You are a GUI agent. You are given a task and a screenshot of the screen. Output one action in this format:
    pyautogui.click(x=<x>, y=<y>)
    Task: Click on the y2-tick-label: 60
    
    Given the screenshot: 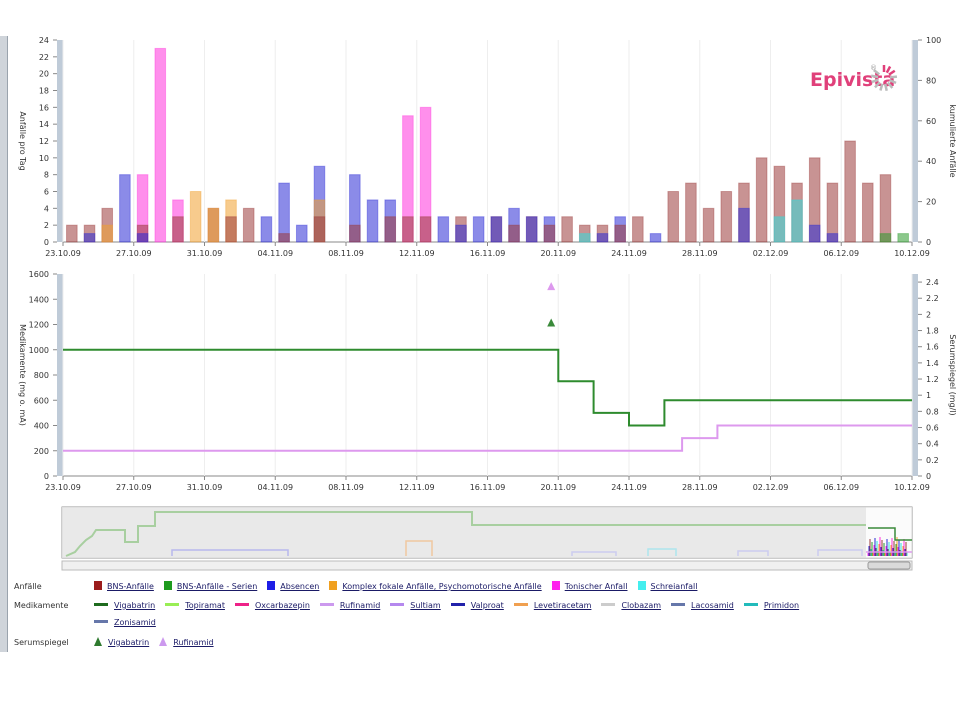 What is the action you would take?
    pyautogui.click(x=931, y=121)
    